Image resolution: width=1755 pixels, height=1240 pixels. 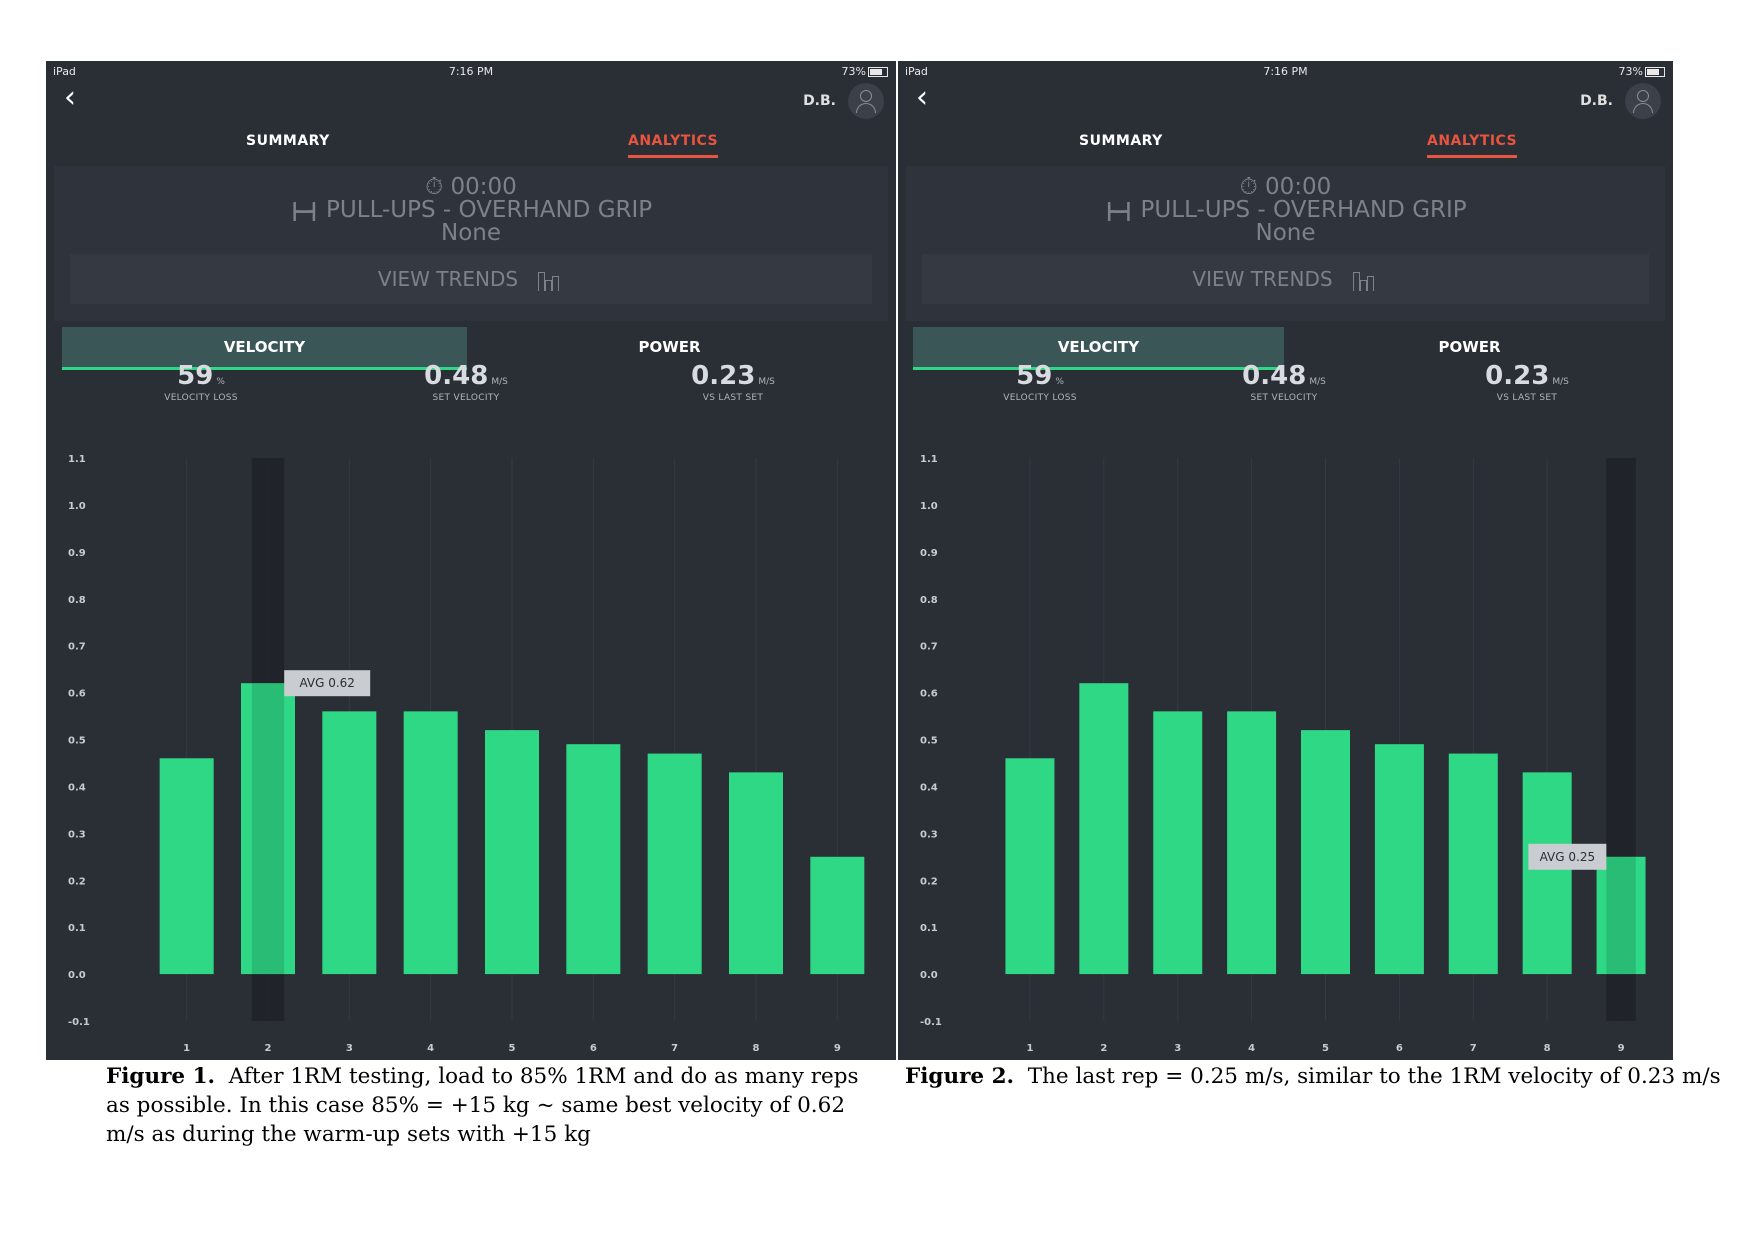 I want to click on x-tick-label: 9, so click(x=837, y=1048).